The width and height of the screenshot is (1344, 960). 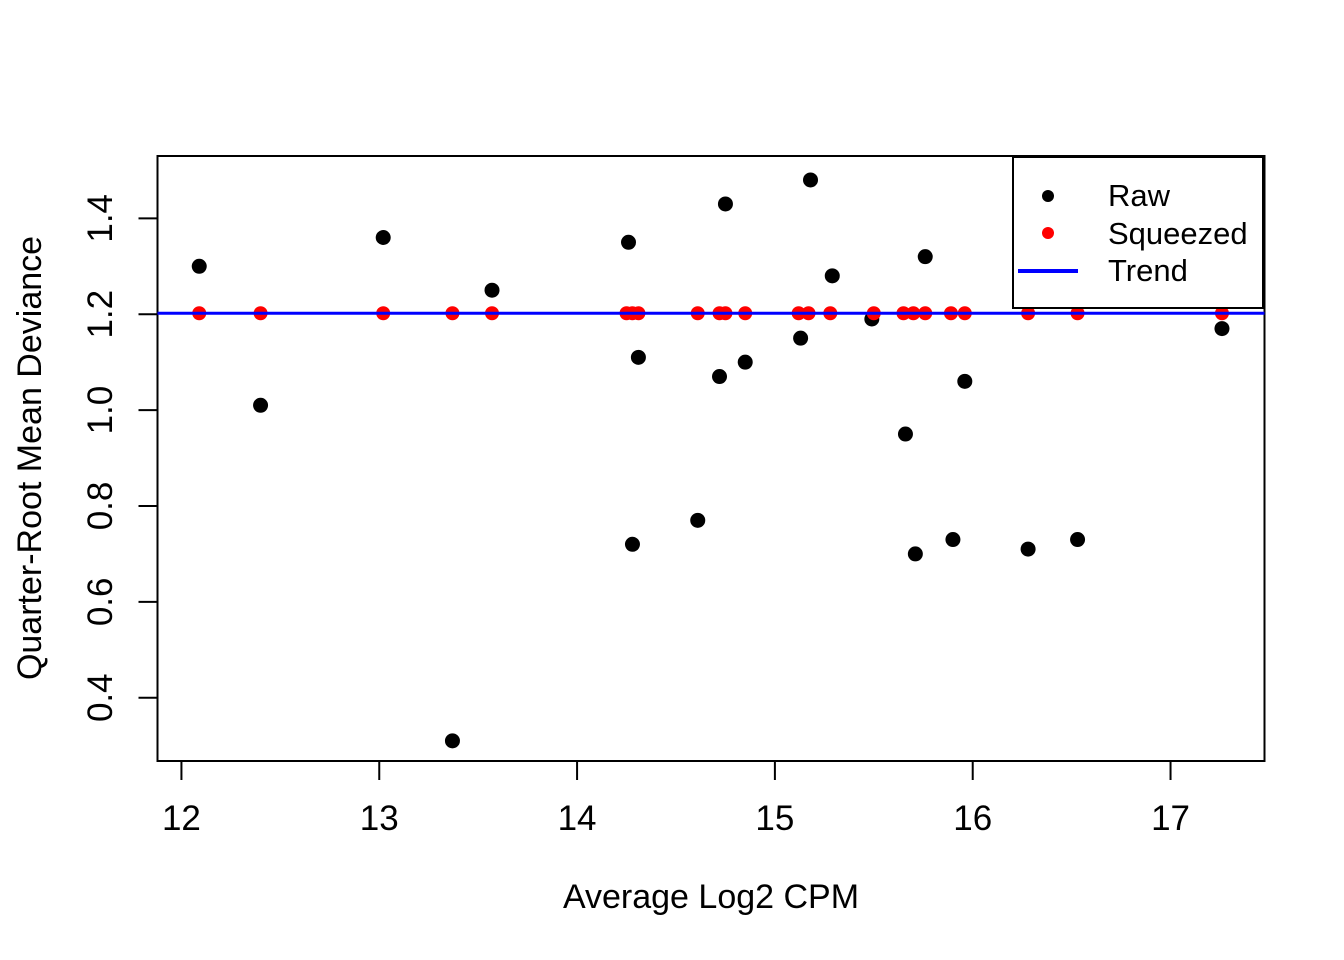 What do you see at coordinates (577, 818) in the screenshot?
I see `x-tick-label: 14` at bounding box center [577, 818].